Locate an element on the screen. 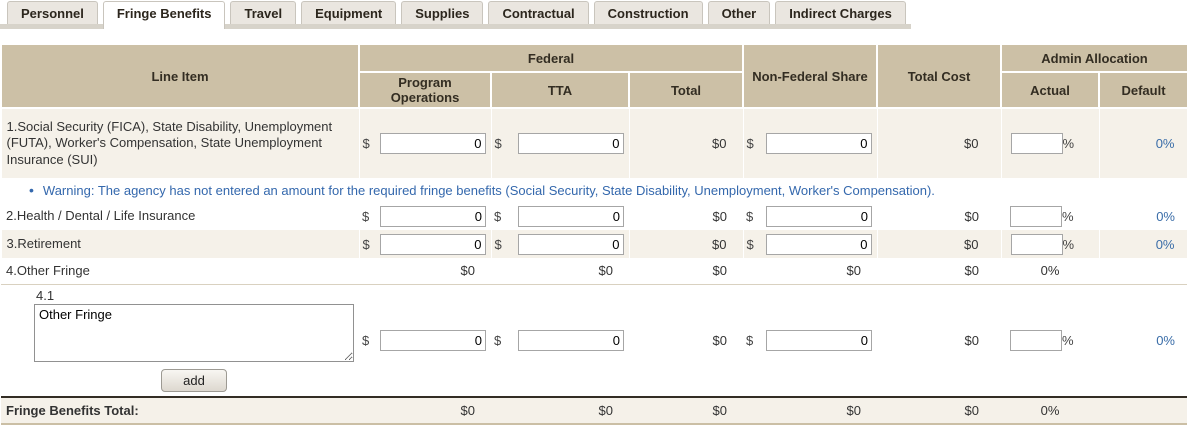 The width and height of the screenshot is (1187, 425). other-fringe-federal-total: $0 is located at coordinates (719, 271).